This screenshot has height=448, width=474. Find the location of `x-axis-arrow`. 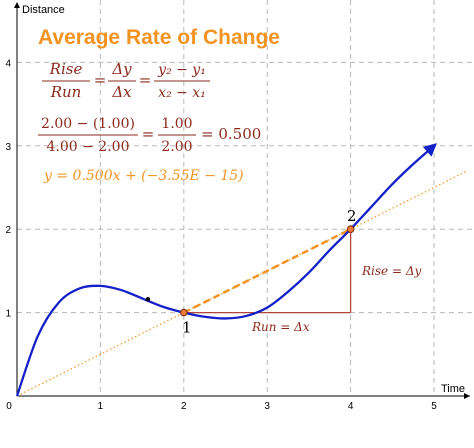

x-axis-arrow is located at coordinates (467, 396).